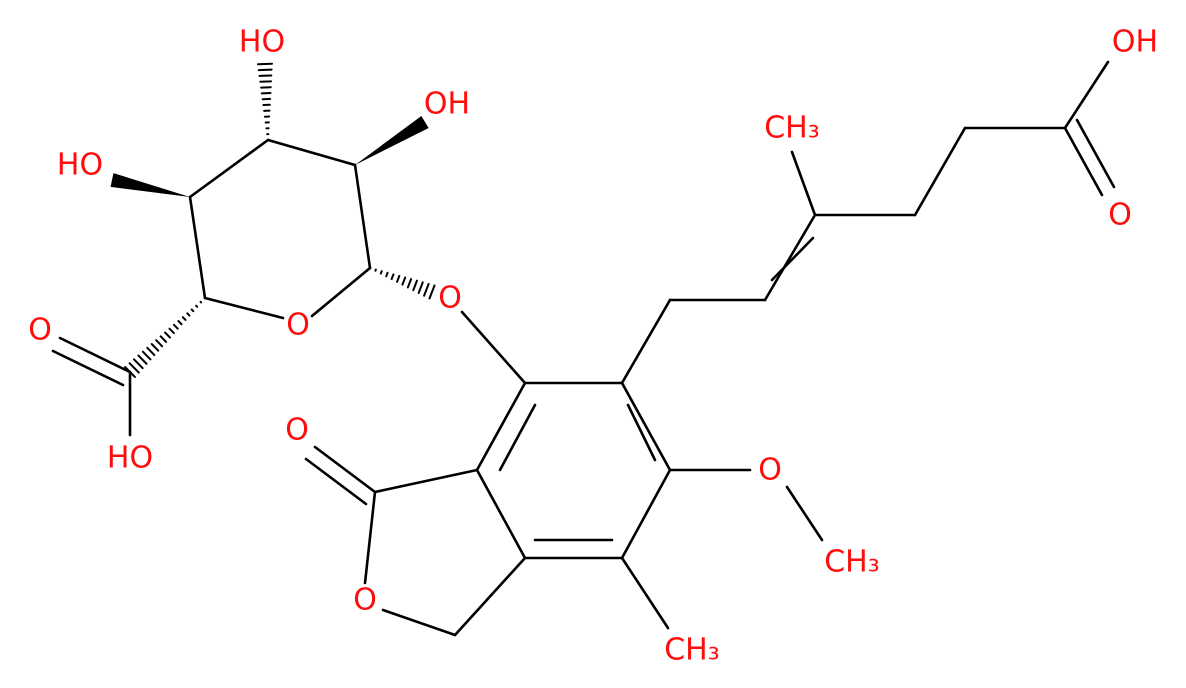  Describe the element at coordinates (273, 220) in the screenshot. I see `stereo-bonds` at that location.